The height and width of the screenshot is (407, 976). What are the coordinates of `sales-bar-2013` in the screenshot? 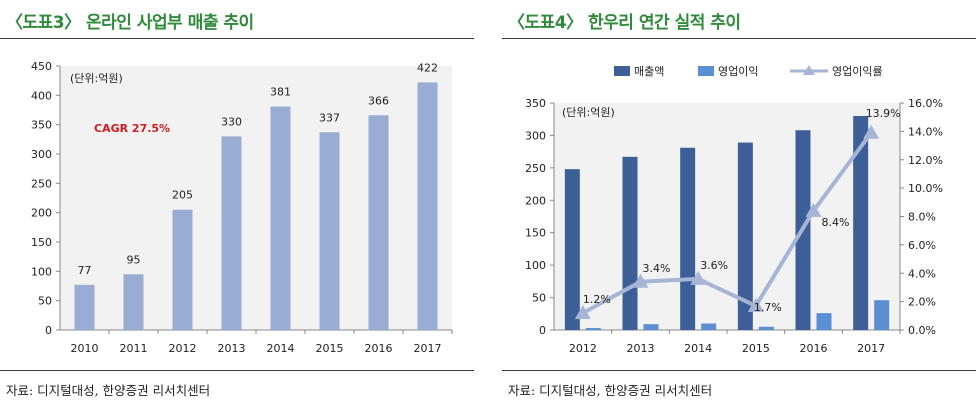 It's located at (630, 243).